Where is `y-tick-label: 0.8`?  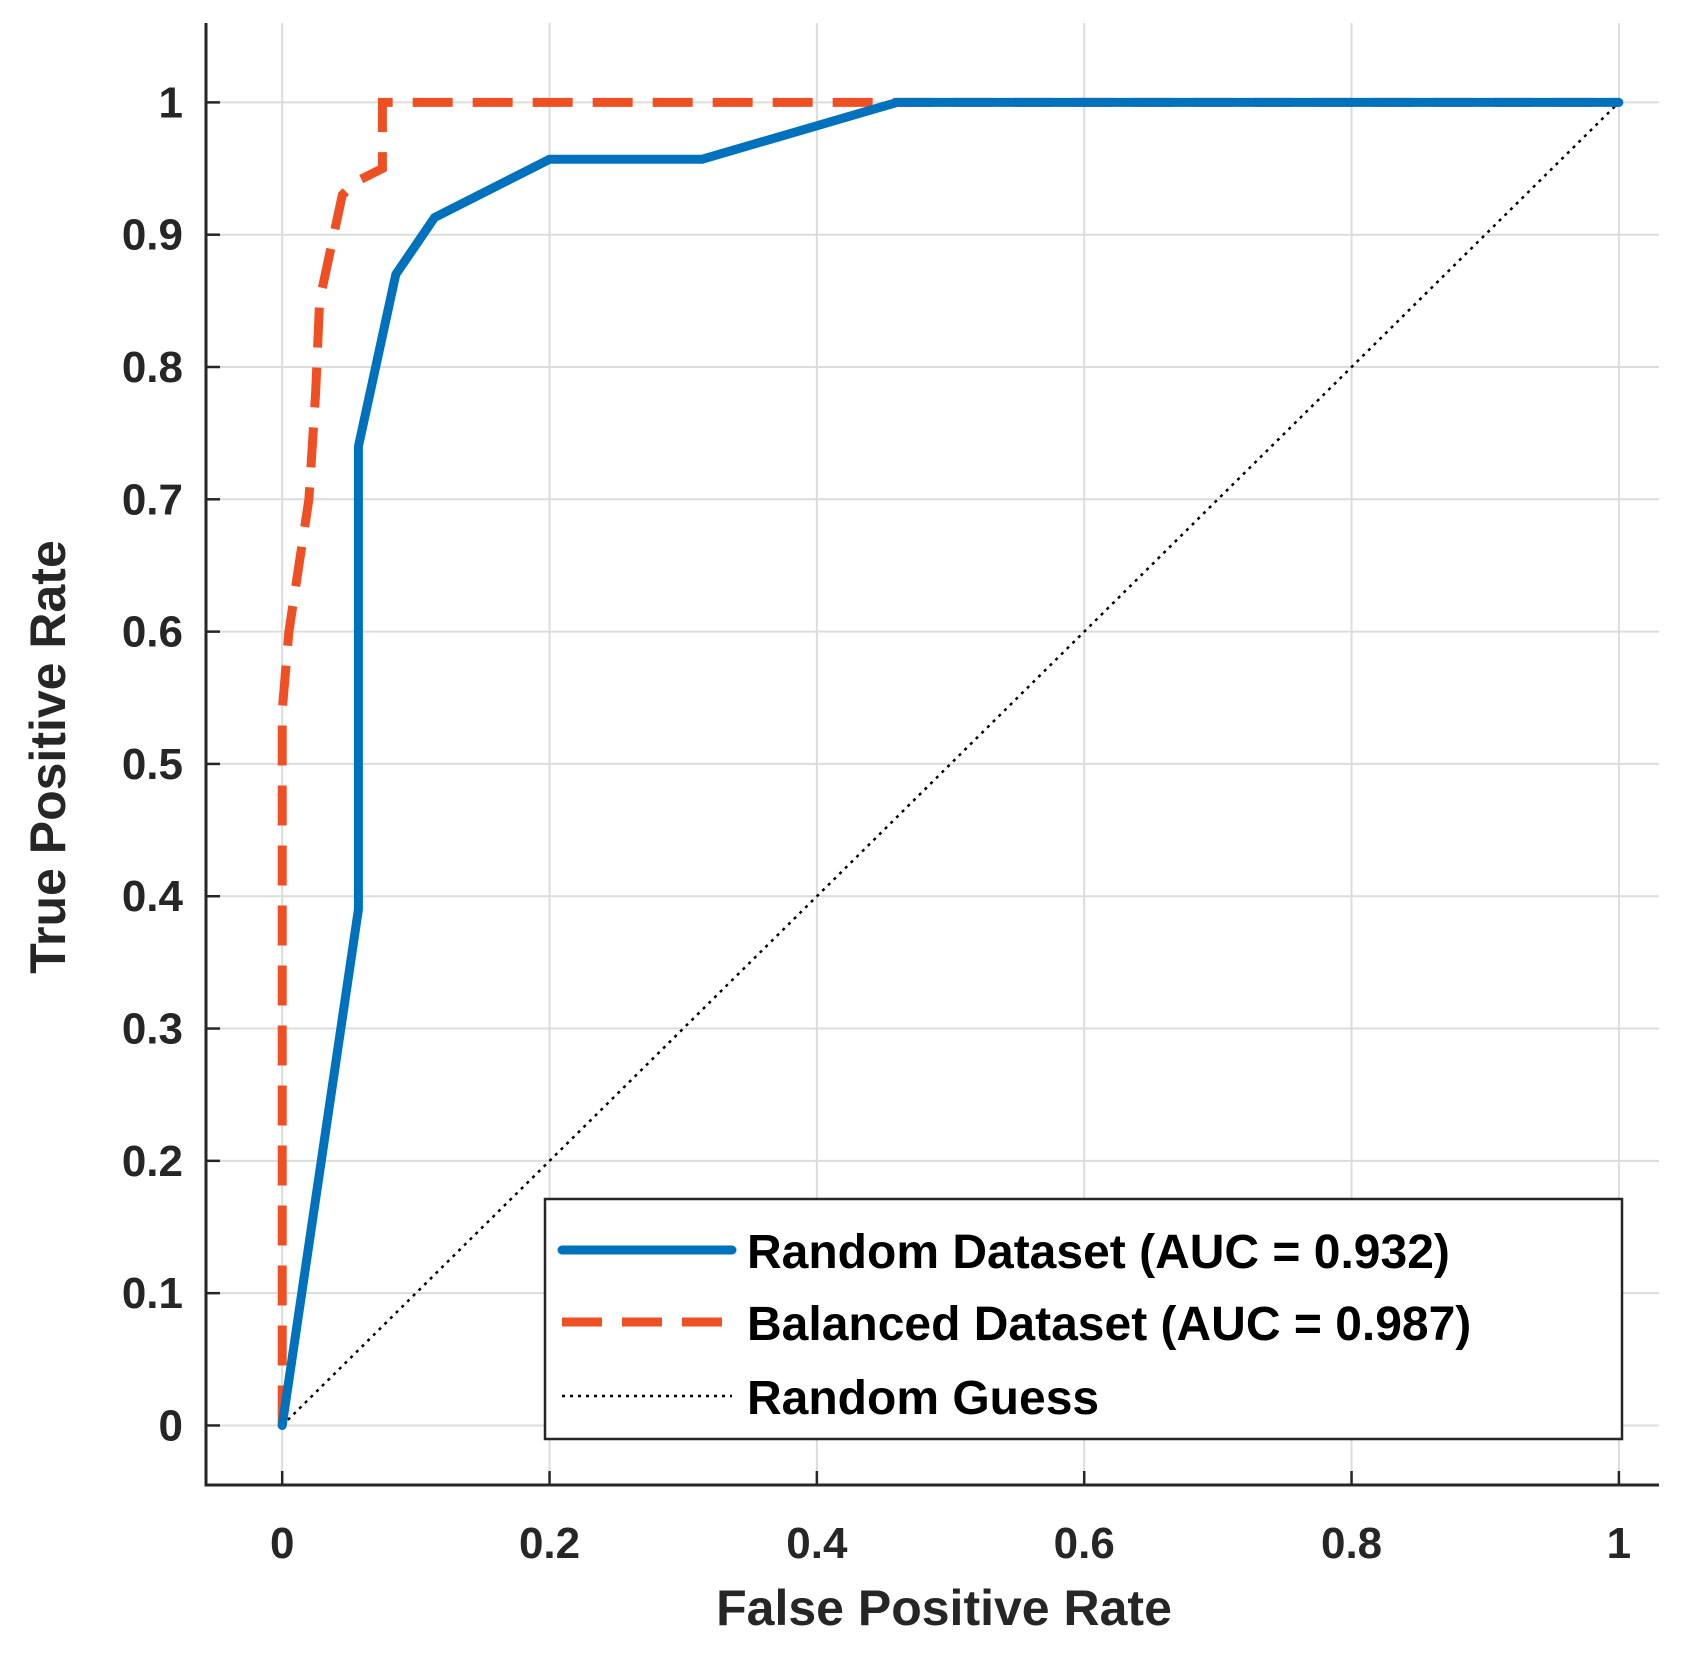
y-tick-label: 0.8 is located at coordinates (152, 367).